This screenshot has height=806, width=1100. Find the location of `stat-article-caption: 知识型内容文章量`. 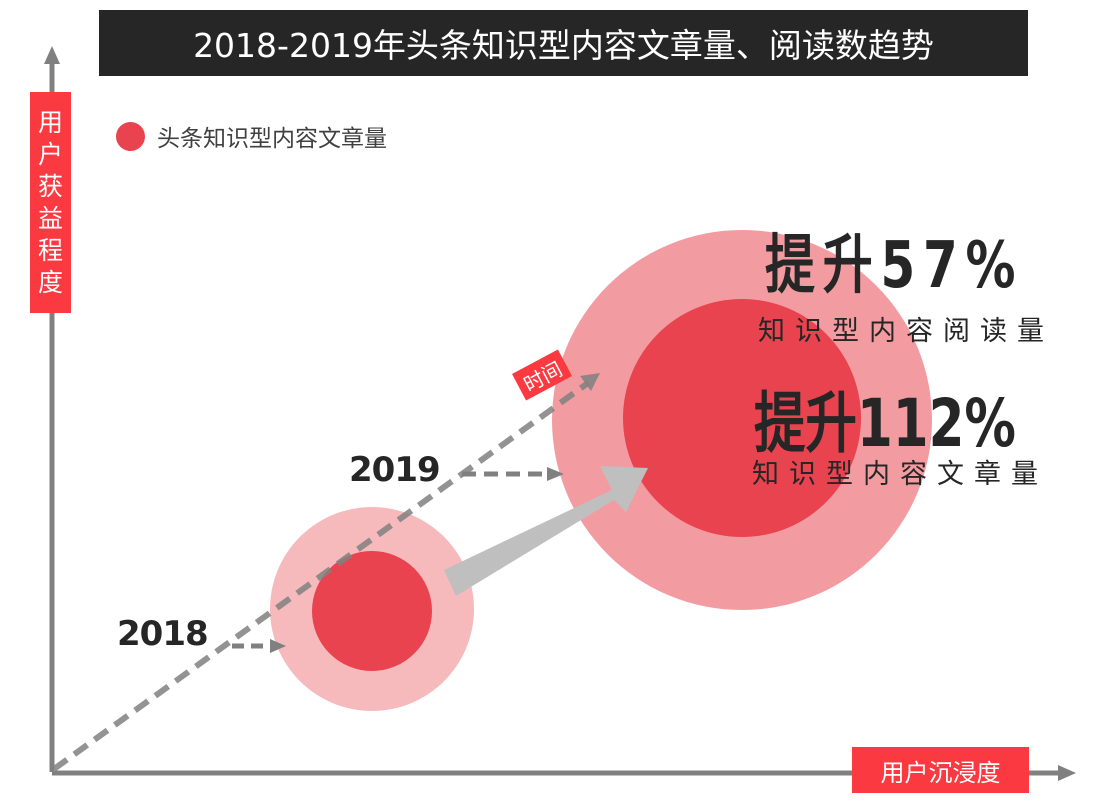

stat-article-caption: 知识型内容文章量 is located at coordinates (900, 474).